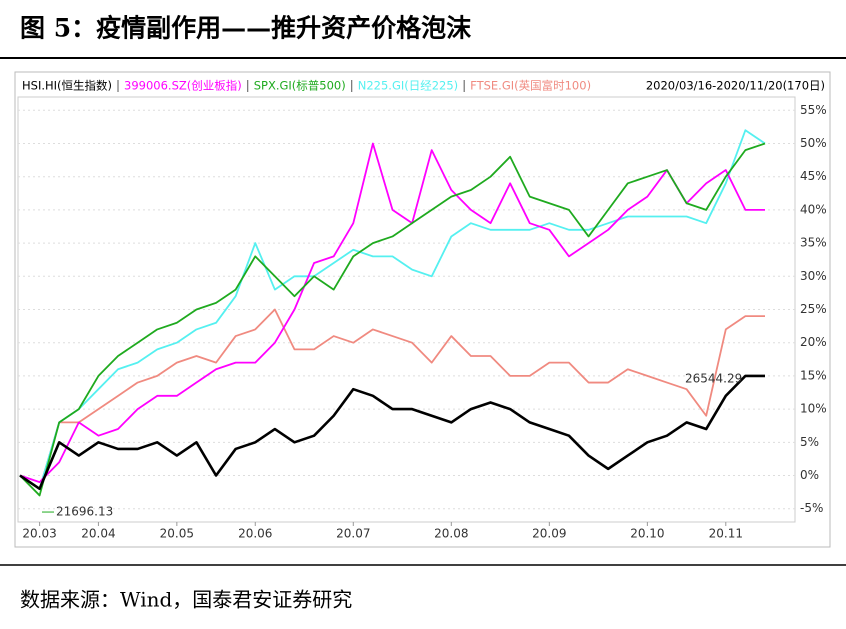  I want to click on y-tick-label: 55%, so click(813, 110).